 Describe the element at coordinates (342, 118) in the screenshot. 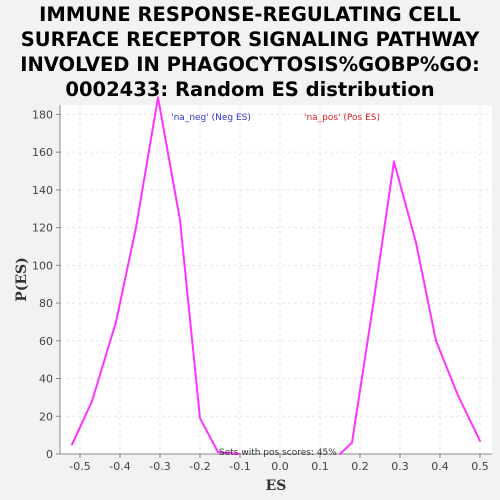

I see `legend-entry-1: 'na_pos' (Pos ES)` at that location.